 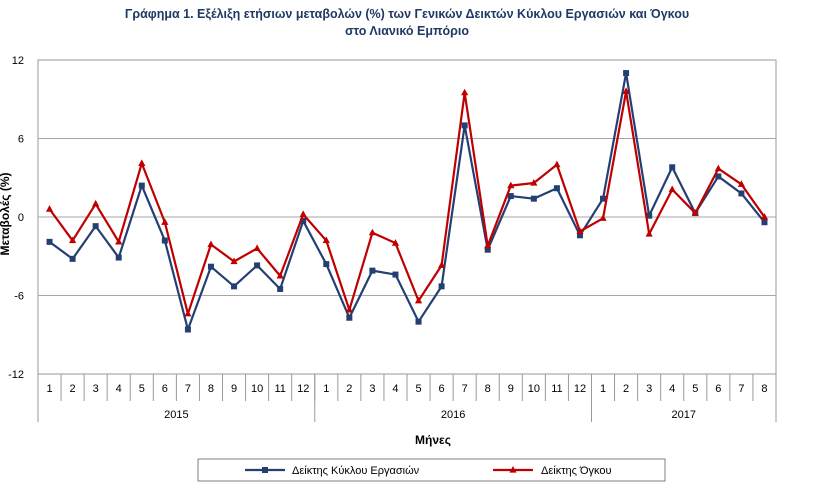 I want to click on legend-marker, so click(x=265, y=470).